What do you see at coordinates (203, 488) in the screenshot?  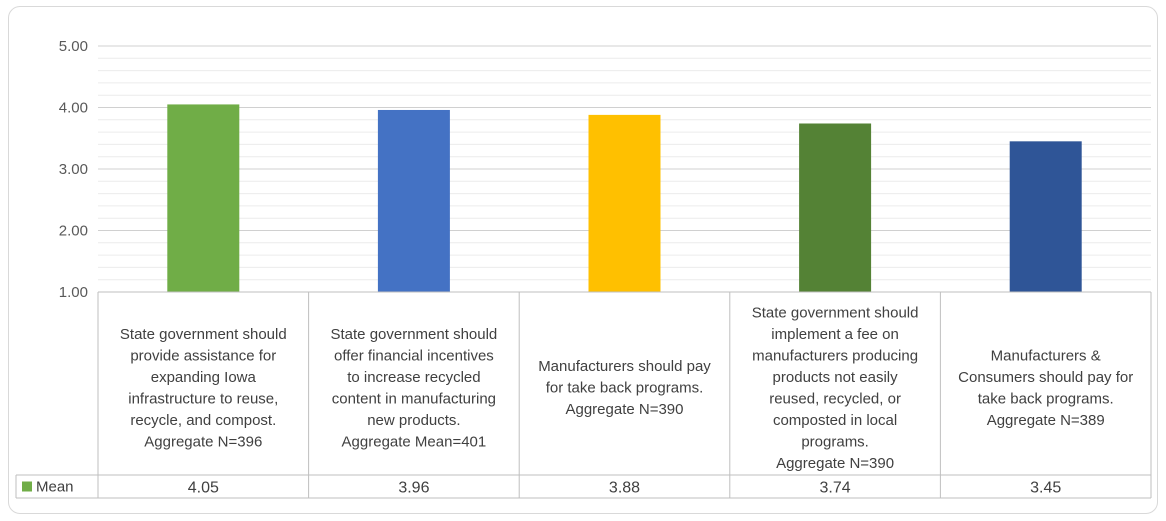 I see `data-label: 4.05` at bounding box center [203, 488].